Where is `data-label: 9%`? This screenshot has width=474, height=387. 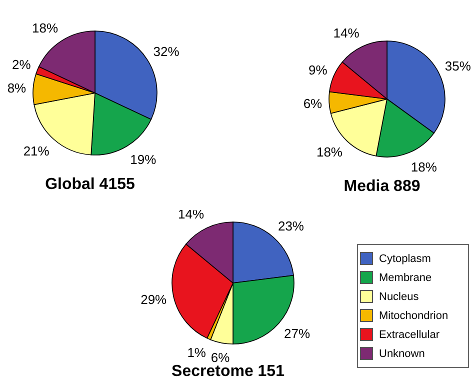
data-label: 9% is located at coordinates (318, 70).